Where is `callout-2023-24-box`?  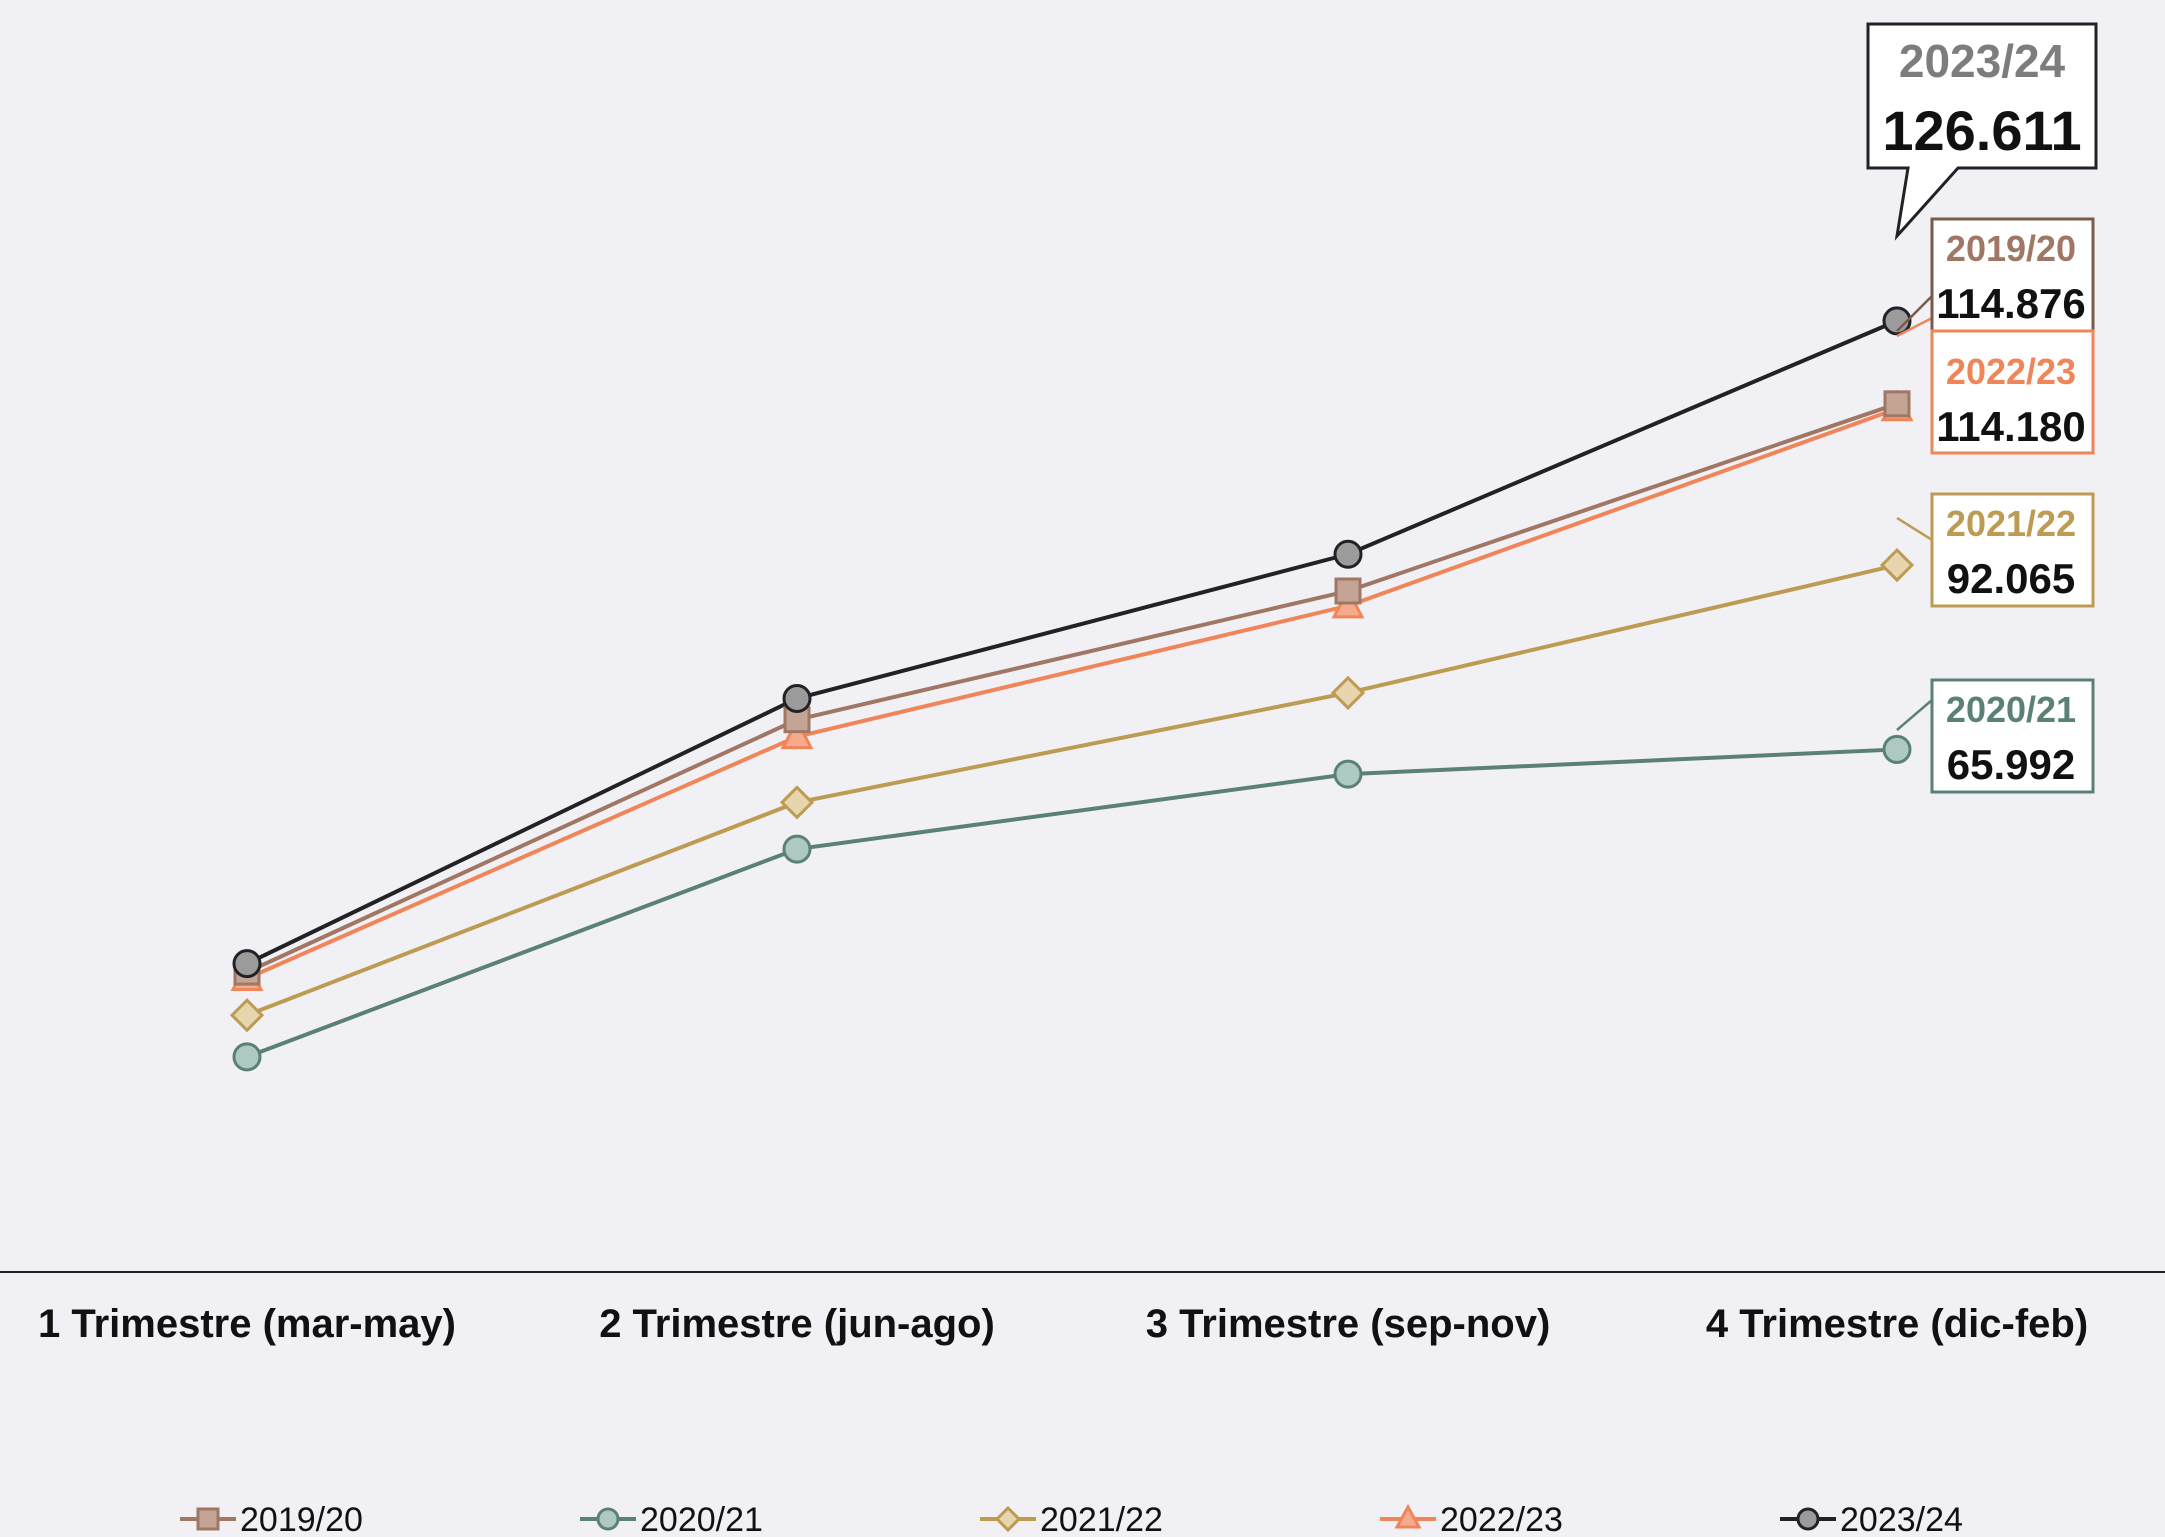 callout-2023-24-box is located at coordinates (1982, 131).